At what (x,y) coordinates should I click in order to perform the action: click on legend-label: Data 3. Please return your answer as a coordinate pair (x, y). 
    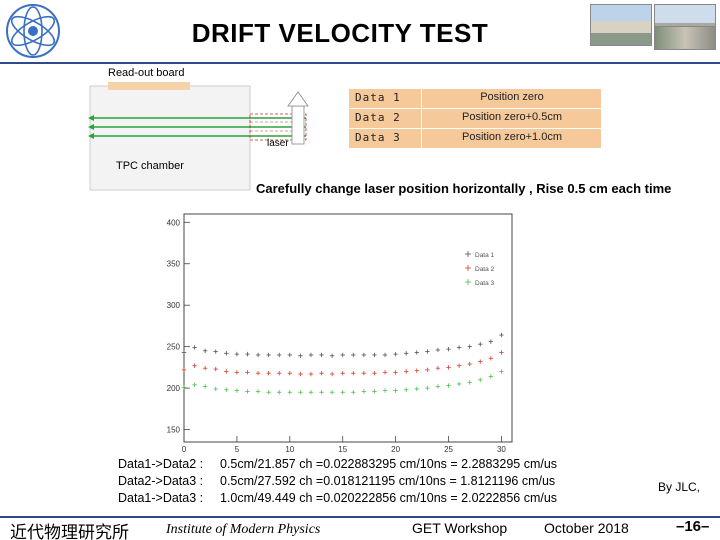
    Looking at the image, I should click on (485, 283).